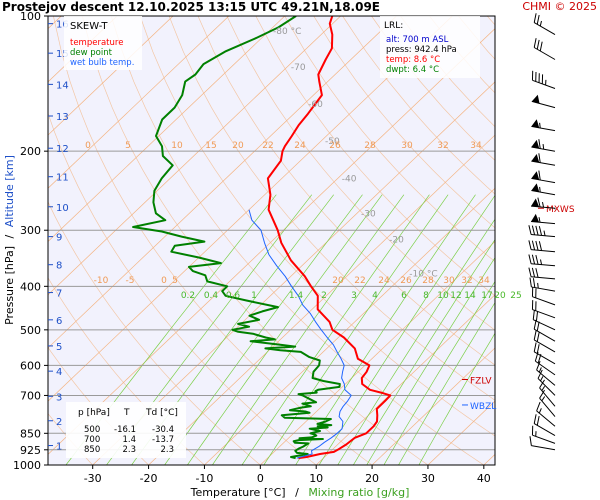 This screenshot has width=600, height=500. I want to click on mixing-ratio-label: 1, so click(254, 296).